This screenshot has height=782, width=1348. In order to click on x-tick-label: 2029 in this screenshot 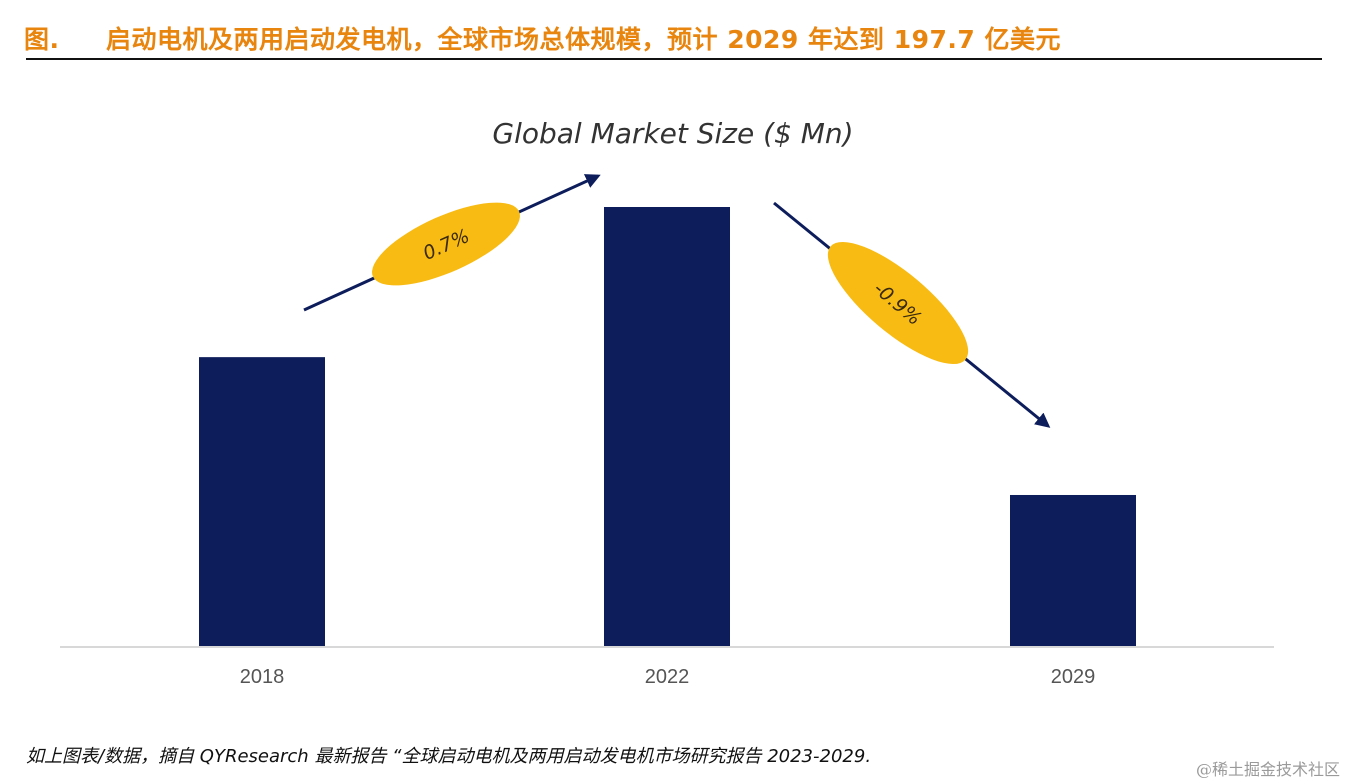, I will do `click(1073, 677)`.